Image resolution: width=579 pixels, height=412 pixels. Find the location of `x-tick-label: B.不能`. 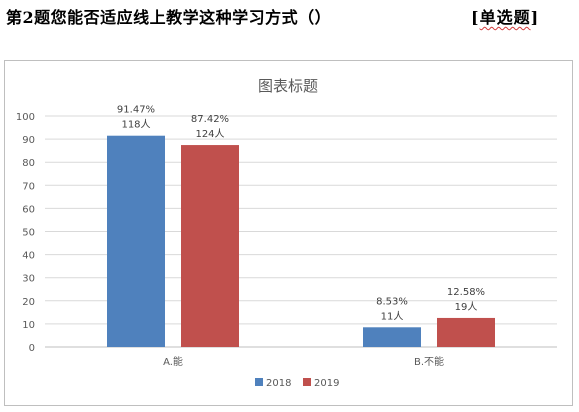

x-tick-label: B.不能 is located at coordinates (429, 361).